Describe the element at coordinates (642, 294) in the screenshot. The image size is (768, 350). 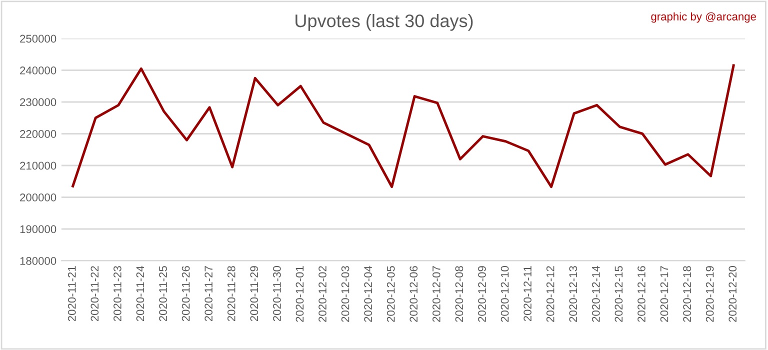
I see `x-tick-label: 2020-12-16` at that location.